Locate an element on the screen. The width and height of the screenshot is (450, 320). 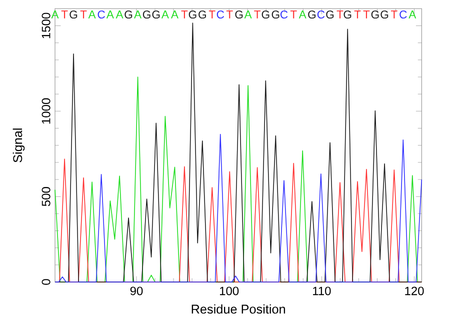
y-axis-title: Signal is located at coordinates (18, 145).